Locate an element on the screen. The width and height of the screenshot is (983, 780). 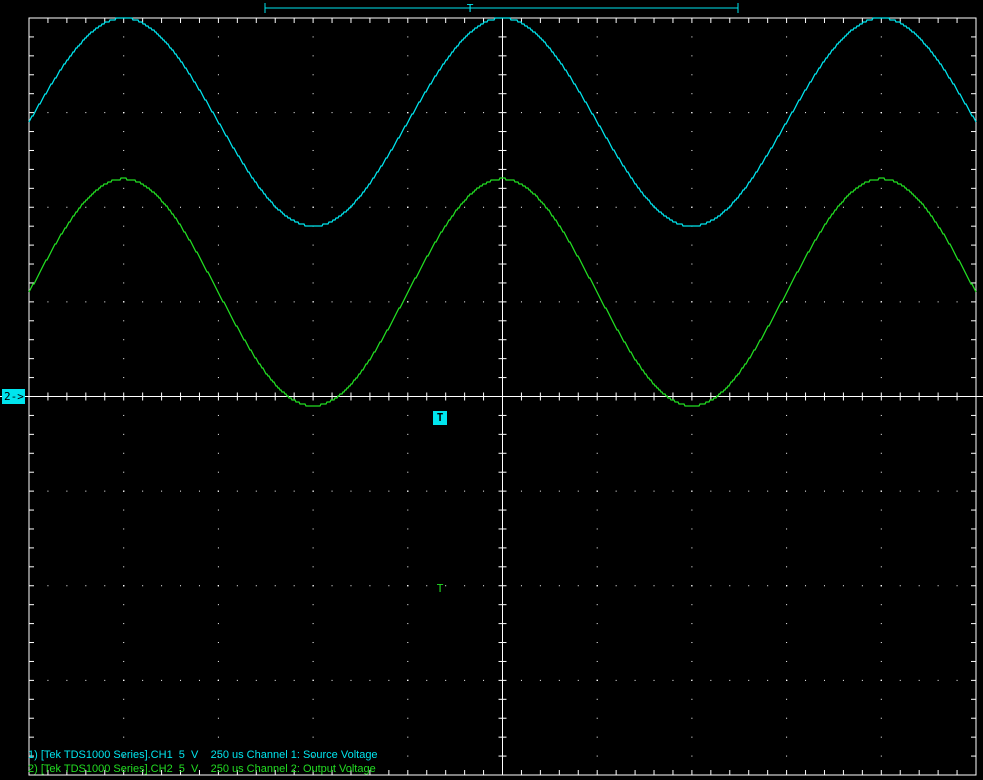
time-window-bracket: T is located at coordinates (501, 8).